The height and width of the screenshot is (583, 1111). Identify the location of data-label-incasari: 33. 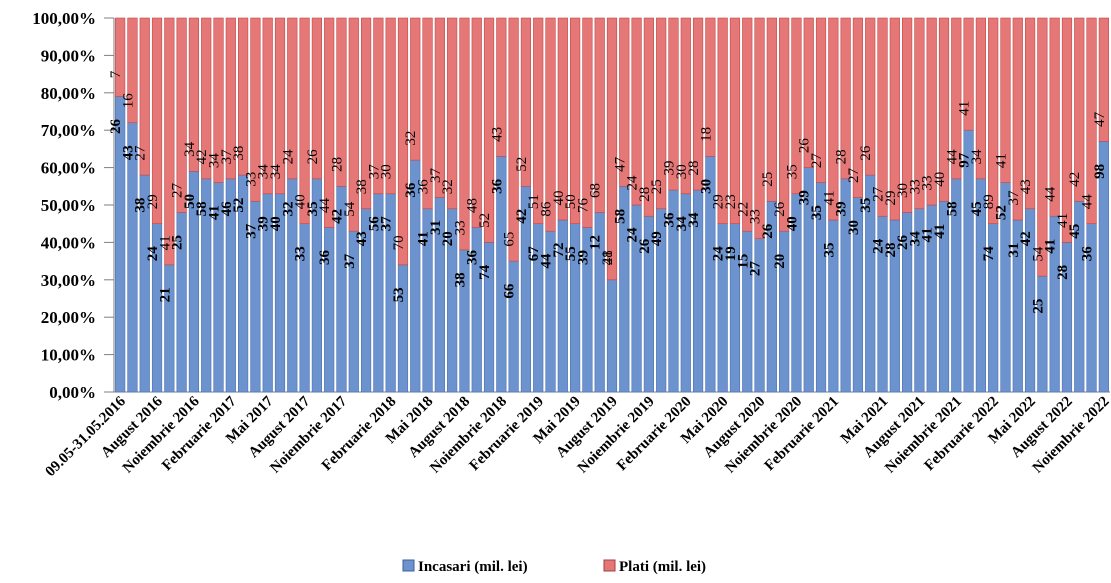
(301, 253).